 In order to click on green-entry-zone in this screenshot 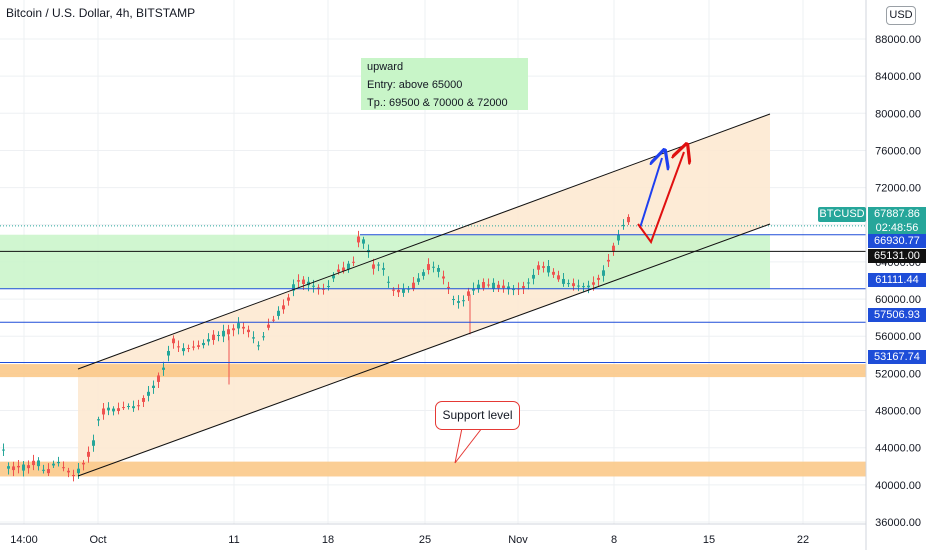, I will do `click(385, 261)`.